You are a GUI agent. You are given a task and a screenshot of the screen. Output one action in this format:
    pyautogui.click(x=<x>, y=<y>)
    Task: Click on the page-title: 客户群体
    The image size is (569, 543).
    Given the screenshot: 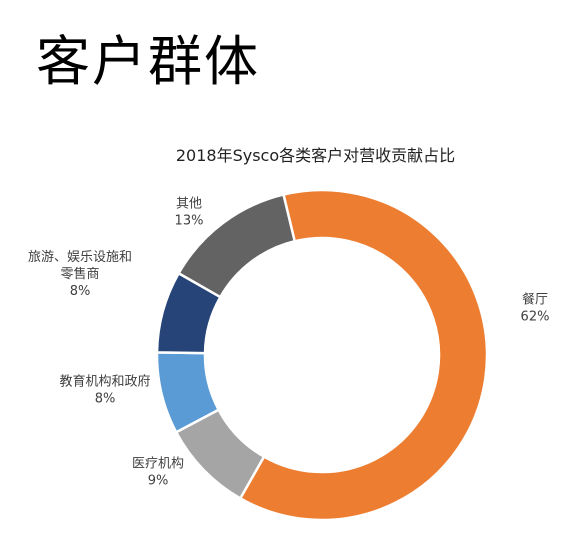 What is the action you would take?
    pyautogui.click(x=148, y=61)
    